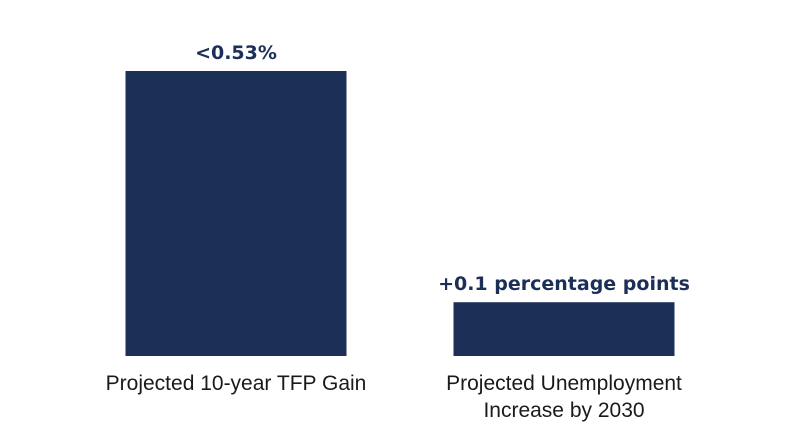 Image resolution: width=800 pixels, height=447 pixels. Describe the element at coordinates (564, 383) in the screenshot. I see `category-label-line: Projected Unemployment` at that location.